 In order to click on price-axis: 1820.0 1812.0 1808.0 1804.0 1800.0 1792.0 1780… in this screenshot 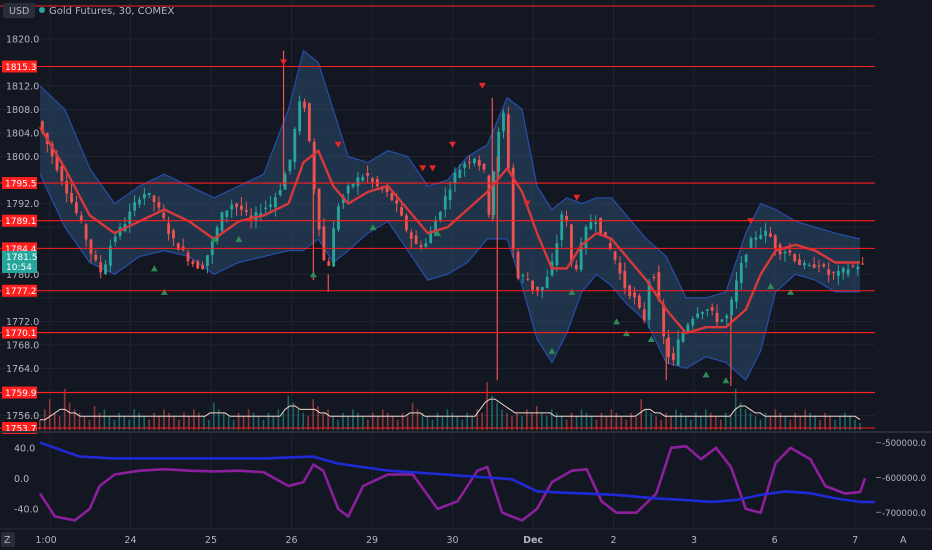, I will do `click(22, 228)`.